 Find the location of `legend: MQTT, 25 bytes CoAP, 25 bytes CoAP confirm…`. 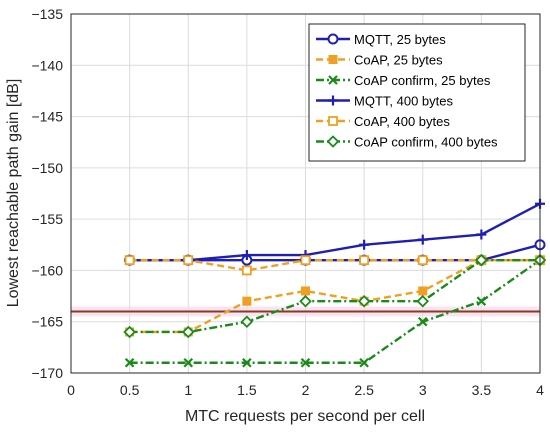

legend: MQTT, 25 bytes CoAP, 25 bytes CoAP confirm… is located at coordinates (417, 92).